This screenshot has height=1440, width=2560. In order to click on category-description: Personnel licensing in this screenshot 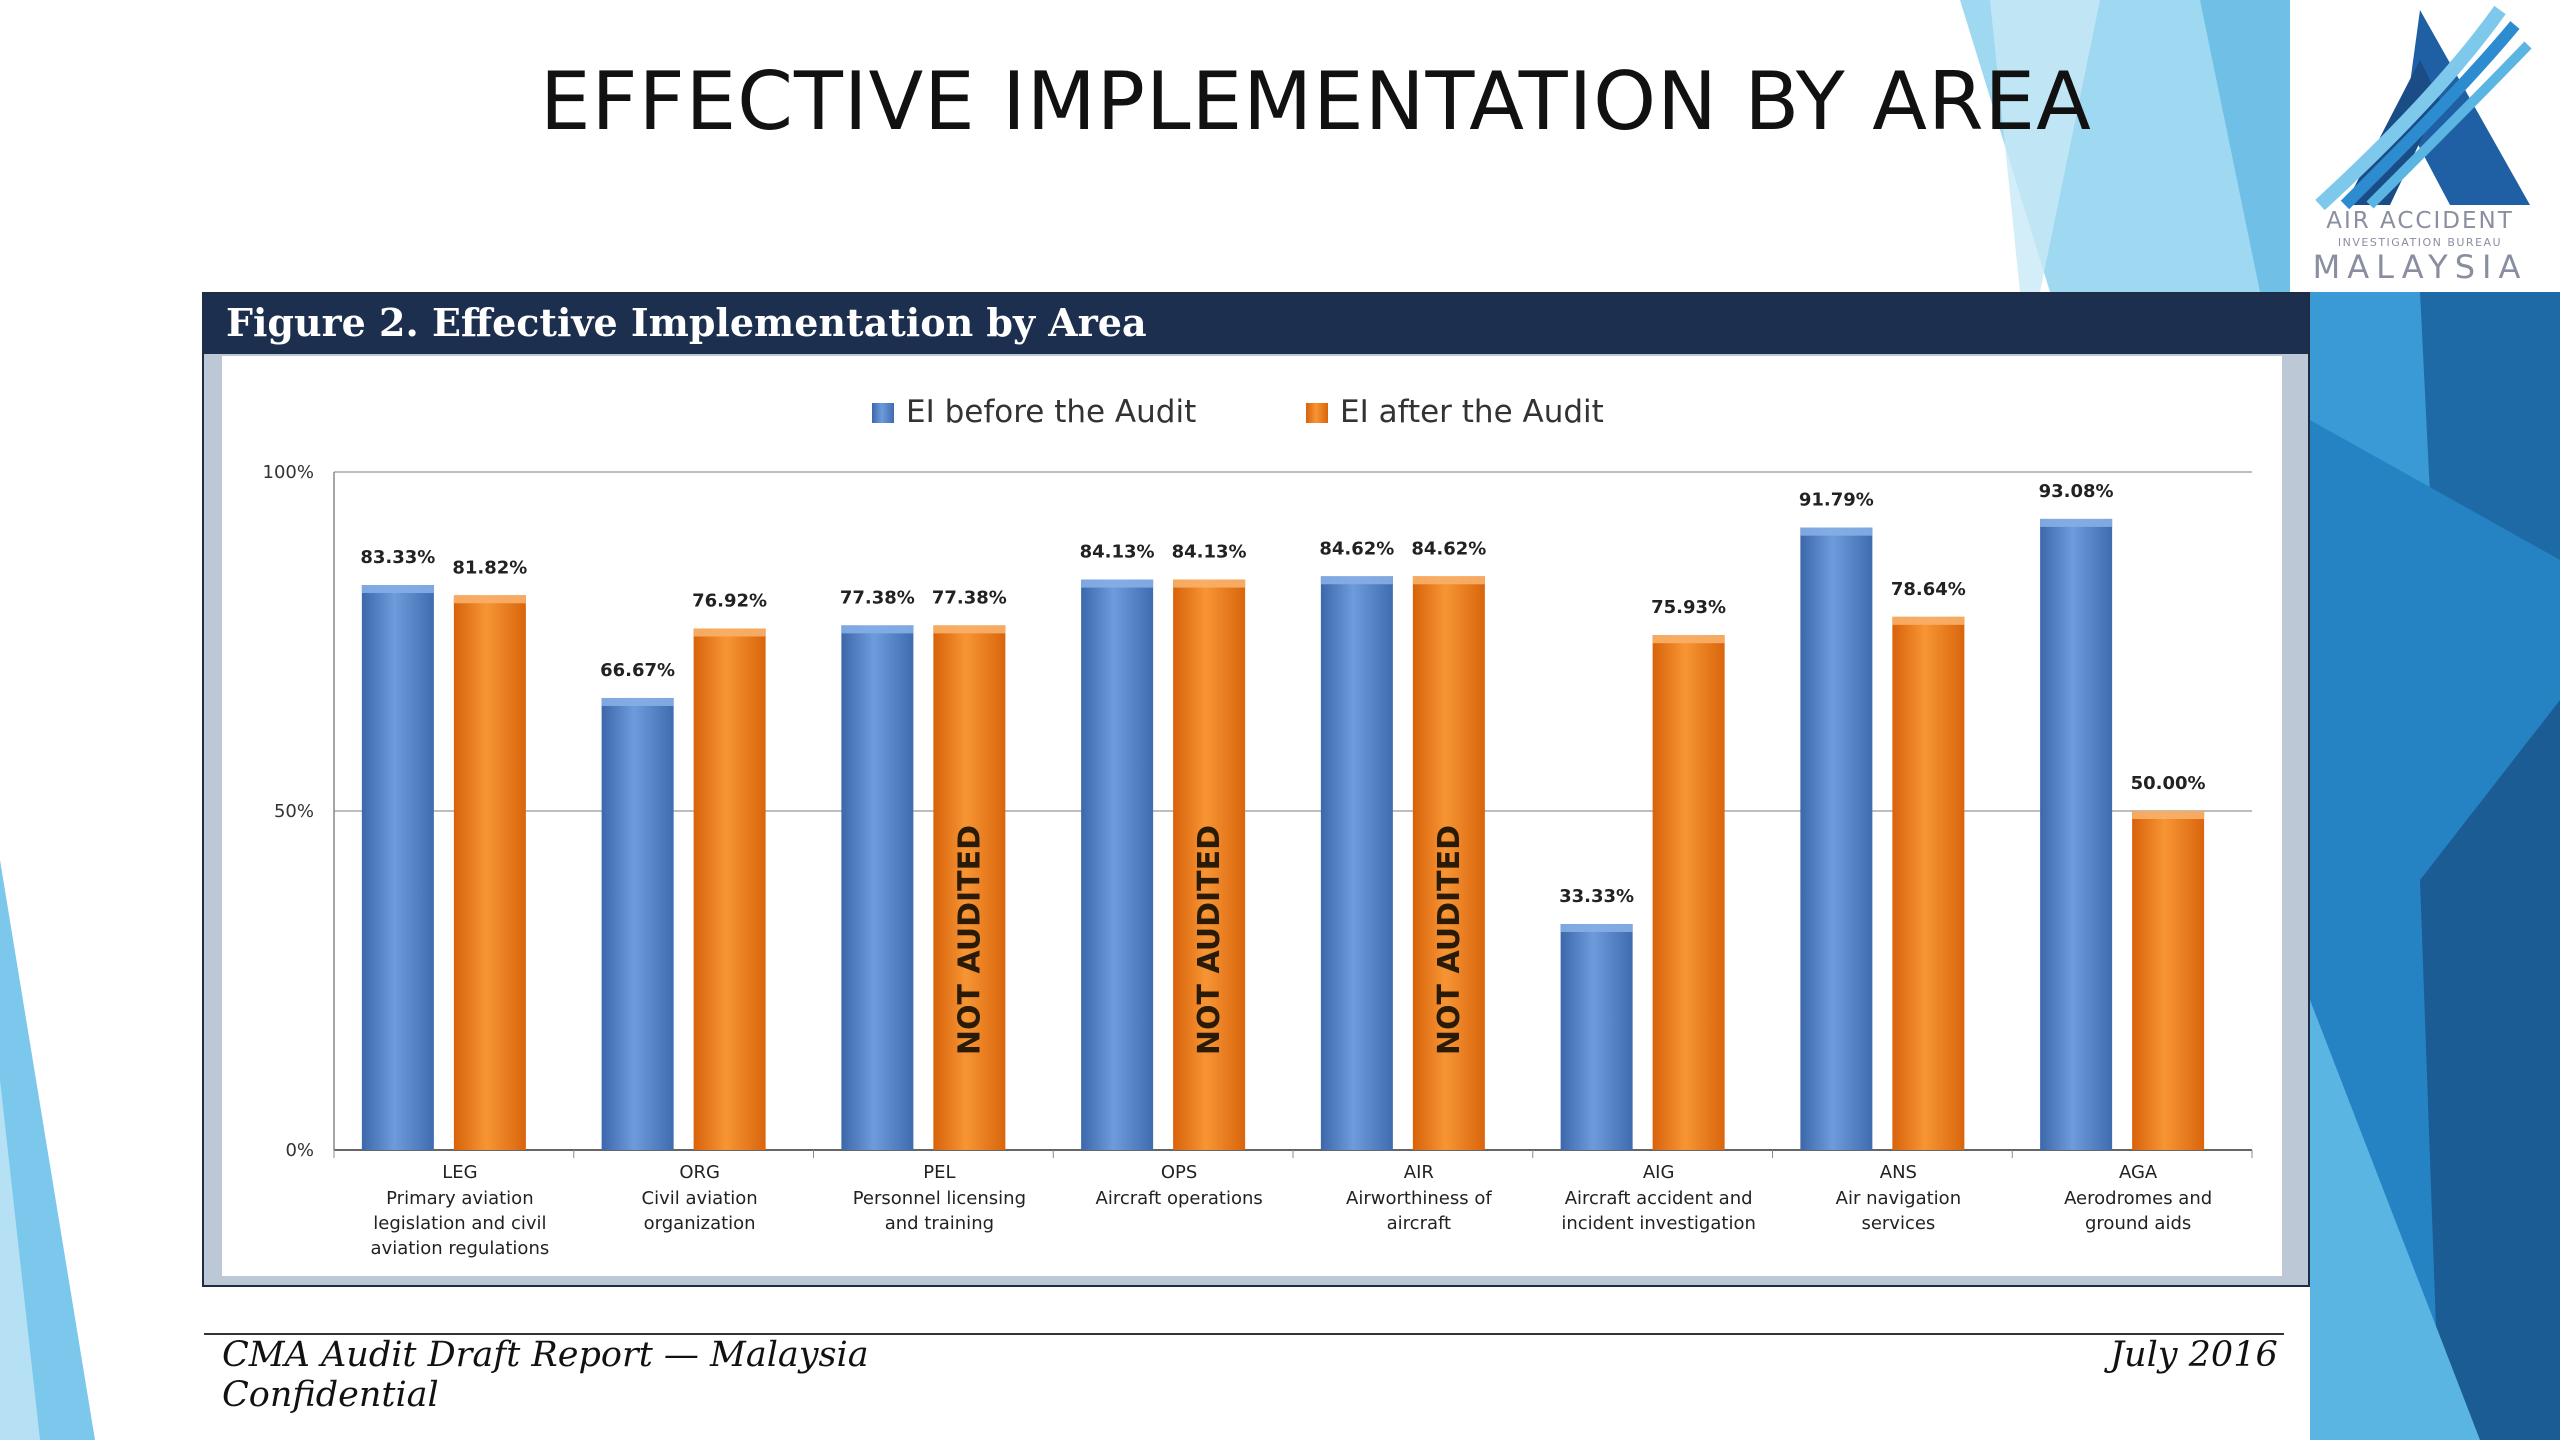, I will do `click(939, 1198)`.